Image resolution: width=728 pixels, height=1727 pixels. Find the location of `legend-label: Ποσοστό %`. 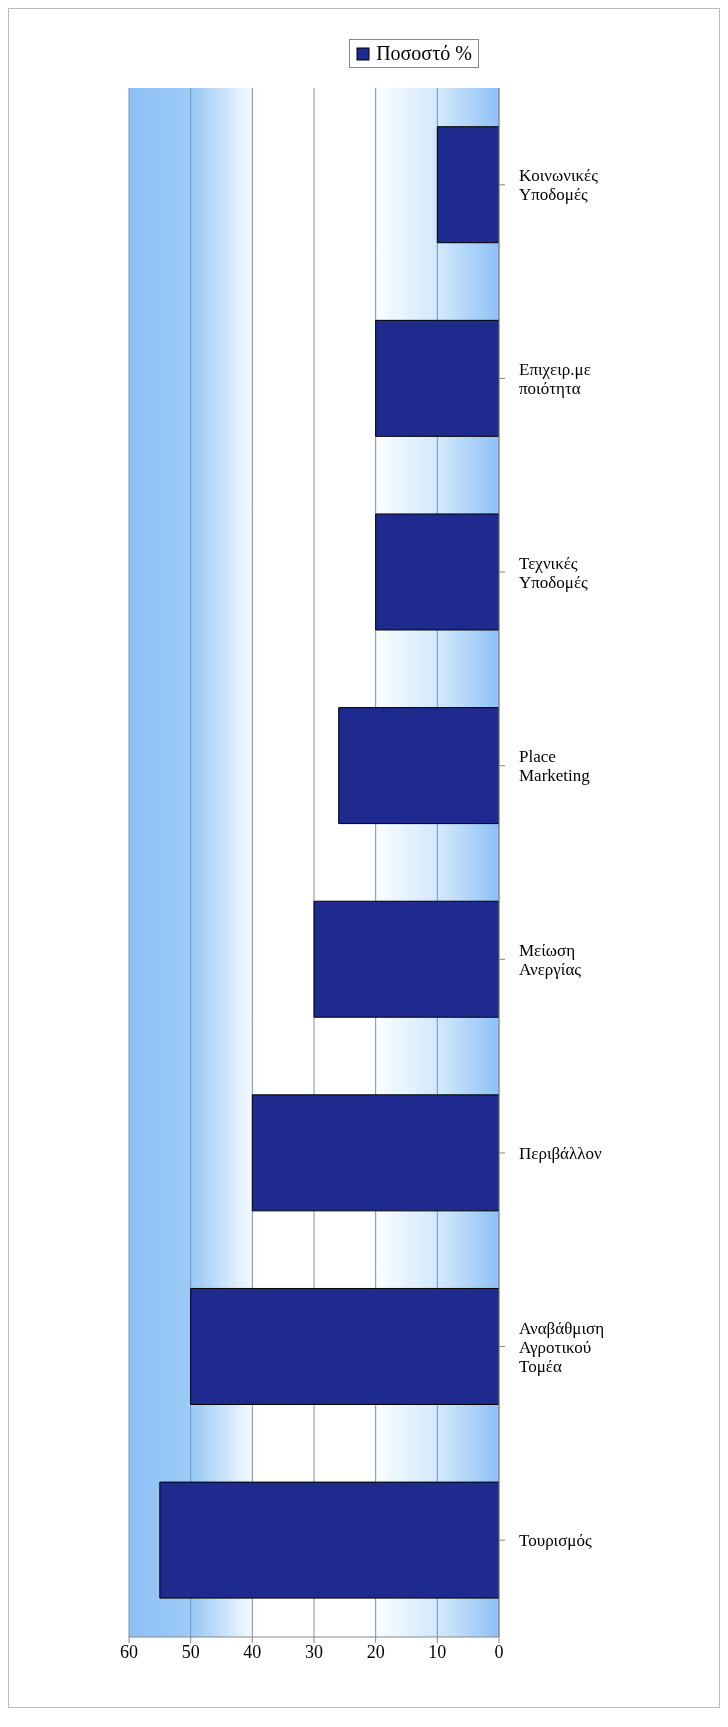

legend-label: Ποσοστό % is located at coordinates (424, 53).